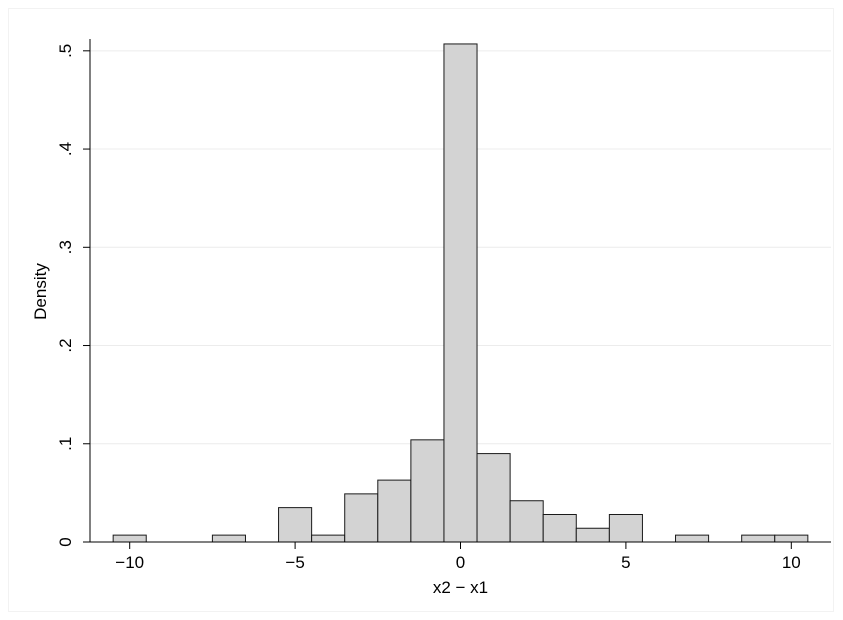 The width and height of the screenshot is (843, 620). Describe the element at coordinates (791, 562) in the screenshot. I see `x-tick-label-4: 10` at that location.